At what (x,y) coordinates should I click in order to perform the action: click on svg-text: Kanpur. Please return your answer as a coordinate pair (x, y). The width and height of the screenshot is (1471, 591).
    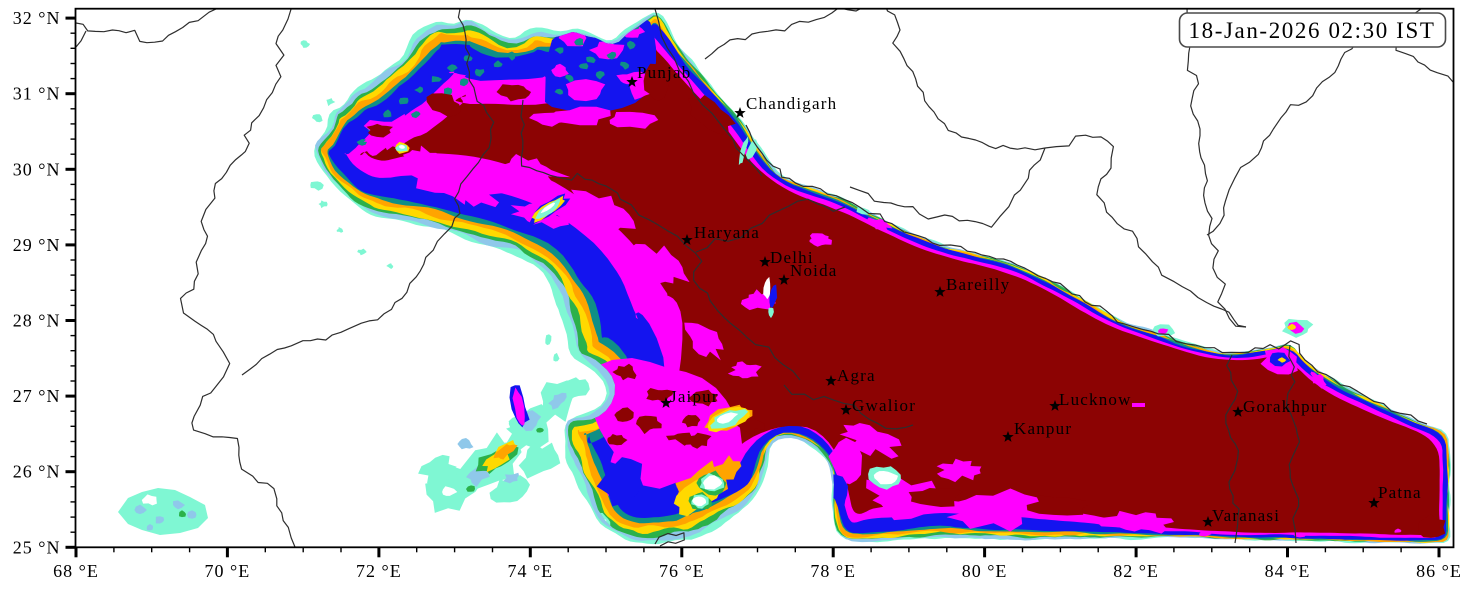
    Looking at the image, I should click on (1043, 428).